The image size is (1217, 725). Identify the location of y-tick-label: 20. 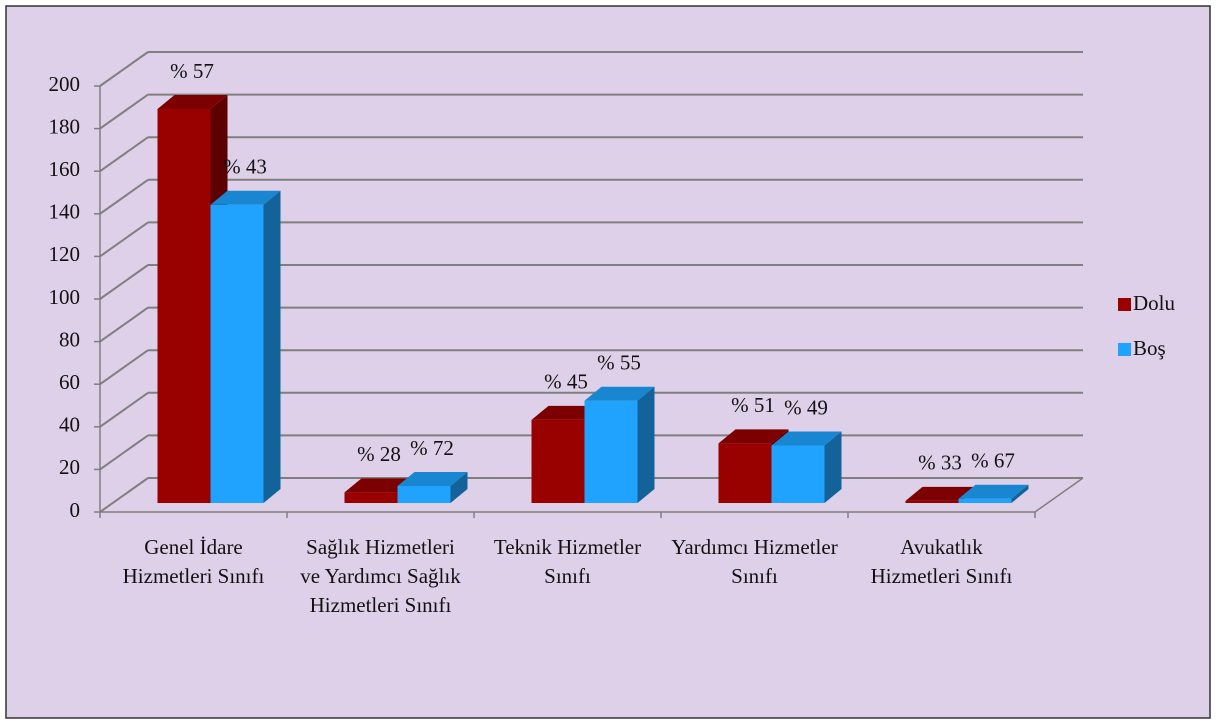
(69, 467).